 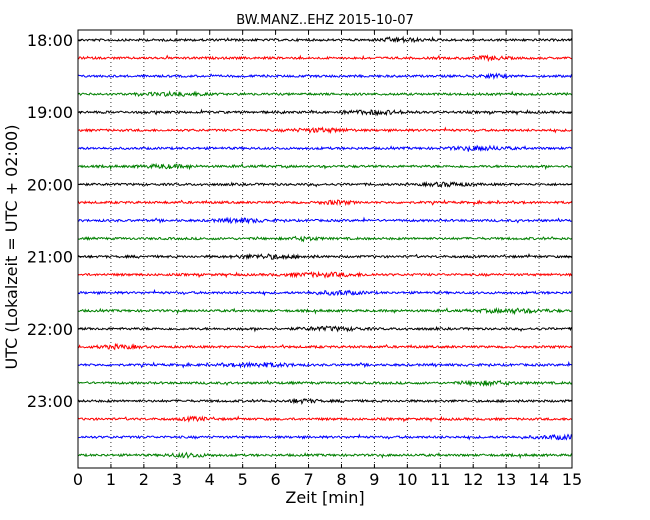 What do you see at coordinates (440, 479) in the screenshot?
I see `x-tick-label: 11` at bounding box center [440, 479].